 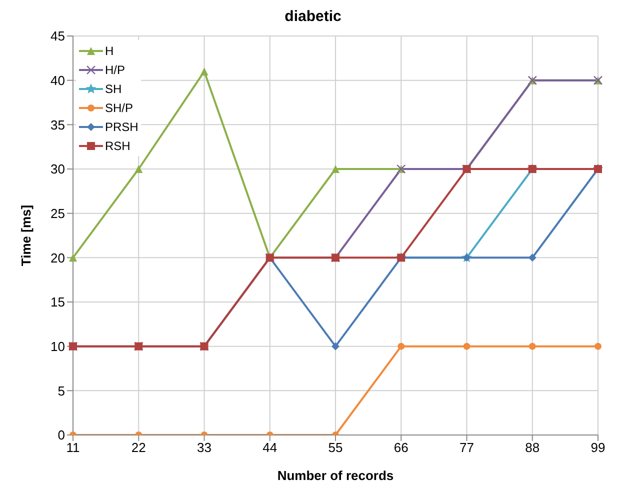 What do you see at coordinates (598, 448) in the screenshot?
I see `x-tick-label: 99` at bounding box center [598, 448].